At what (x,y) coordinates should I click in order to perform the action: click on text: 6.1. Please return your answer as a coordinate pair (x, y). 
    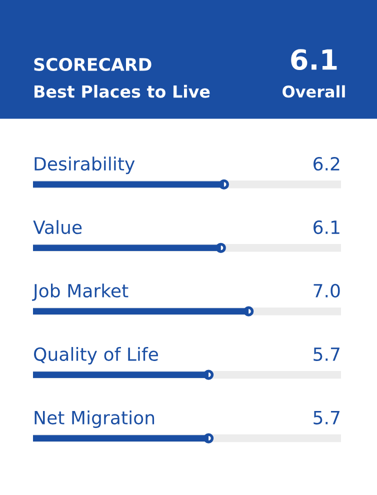
    Looking at the image, I should click on (314, 59).